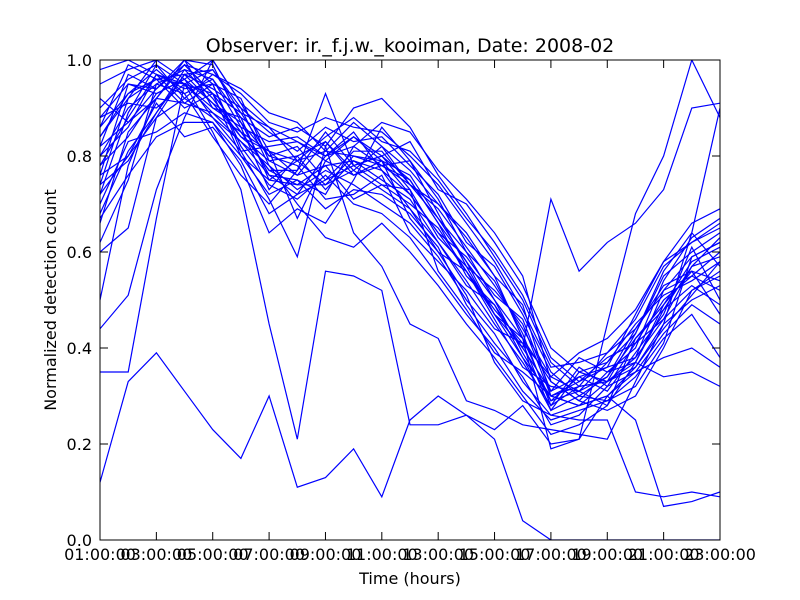 This screenshot has width=800, height=600. What do you see at coordinates (213, 554) in the screenshot?
I see `x-tick-label-3: 05:00:00` at bounding box center [213, 554].